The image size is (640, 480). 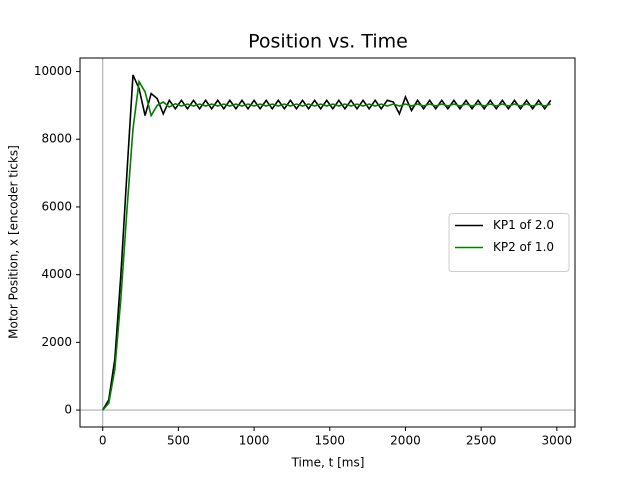 I want to click on legend-box, so click(x=509, y=242).